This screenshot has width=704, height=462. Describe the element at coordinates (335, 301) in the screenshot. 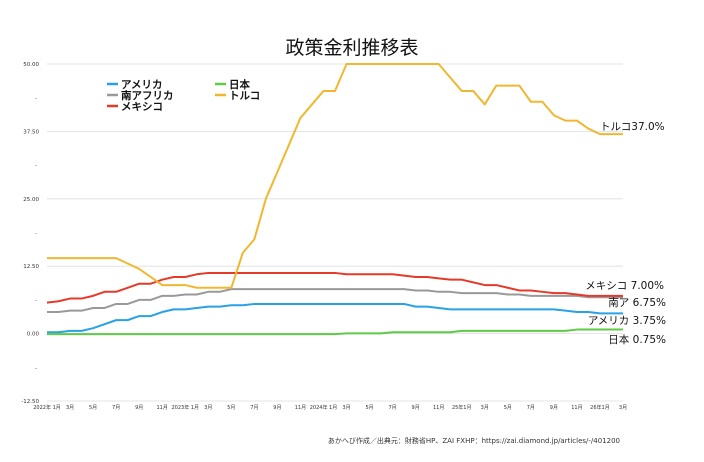

I see `series-line-南アフリカ` at that location.